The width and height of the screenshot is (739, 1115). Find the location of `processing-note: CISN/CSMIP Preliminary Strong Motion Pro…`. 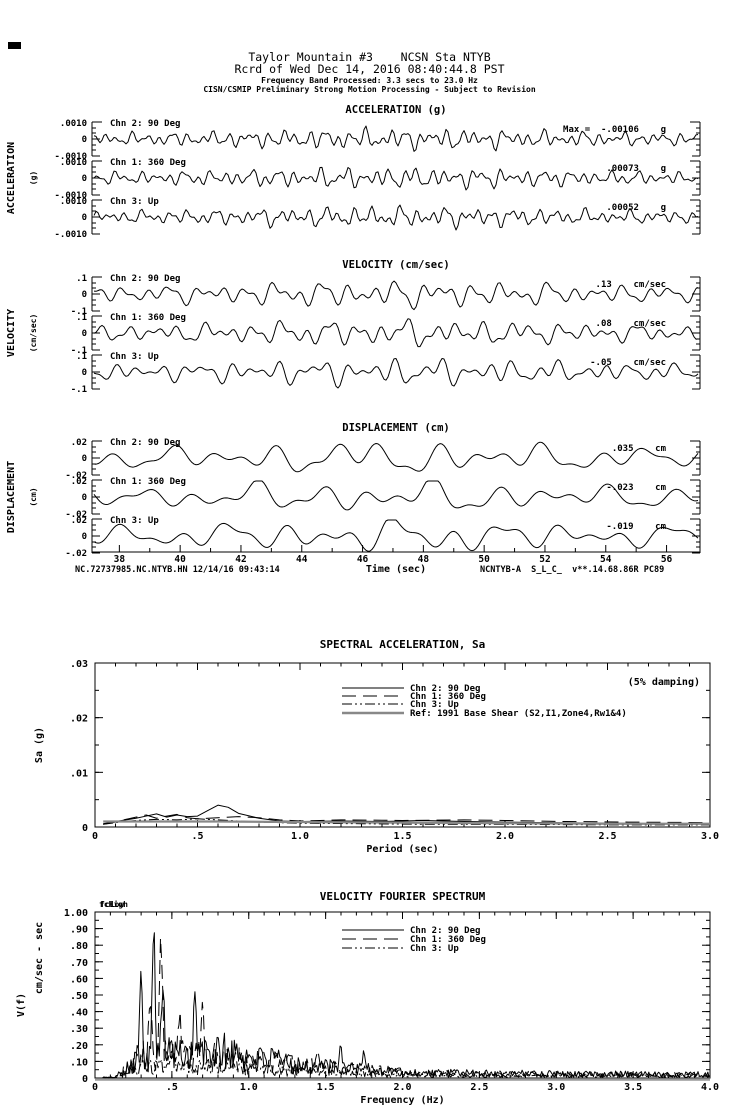

processing-note: CISN/CSMIP Preliminary Strong Motion Pro… is located at coordinates (369, 89).